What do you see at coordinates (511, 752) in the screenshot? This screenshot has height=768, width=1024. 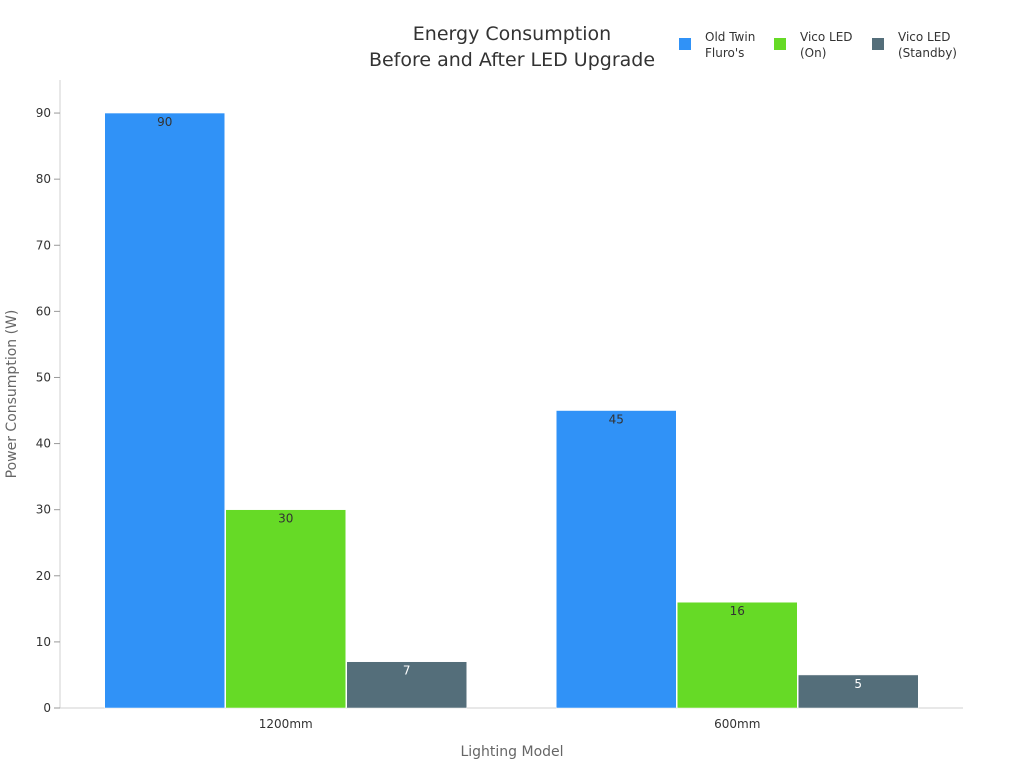 I see `x-axis-title: Lighting Model` at bounding box center [511, 752].